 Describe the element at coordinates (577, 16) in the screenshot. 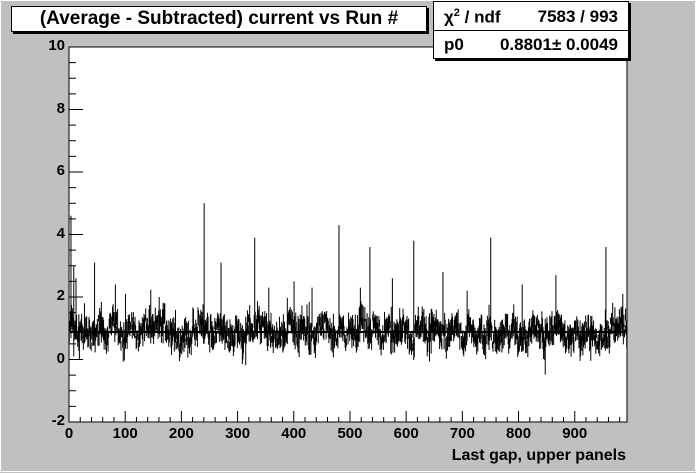

I see `chi2-value: 7583 / 993` at that location.